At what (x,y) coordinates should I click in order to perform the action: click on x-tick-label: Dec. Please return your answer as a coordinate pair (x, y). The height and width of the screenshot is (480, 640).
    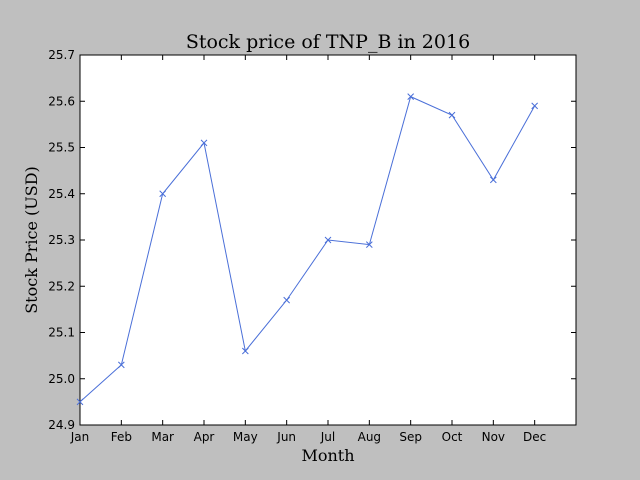
    Looking at the image, I should click on (534, 437).